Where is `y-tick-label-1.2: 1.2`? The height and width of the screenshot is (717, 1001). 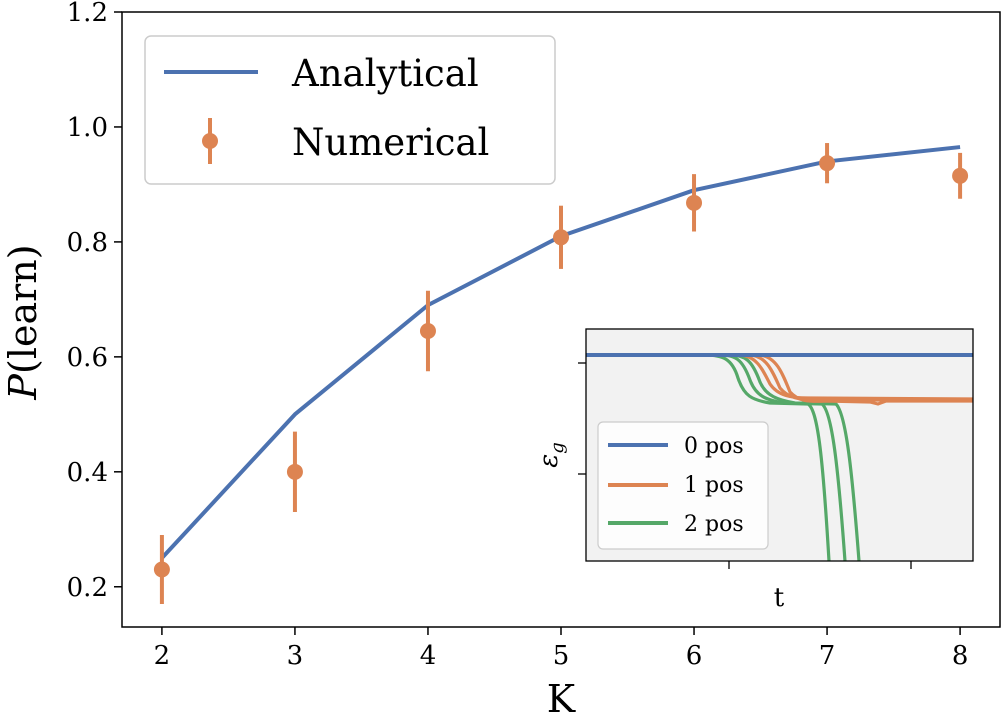
y-tick-label-1.2: 1.2 is located at coordinates (87, 14).